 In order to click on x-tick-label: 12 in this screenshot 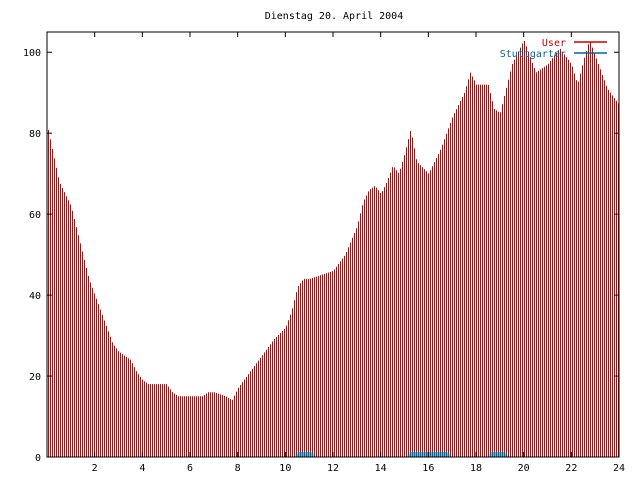, I will do `click(333, 468)`.